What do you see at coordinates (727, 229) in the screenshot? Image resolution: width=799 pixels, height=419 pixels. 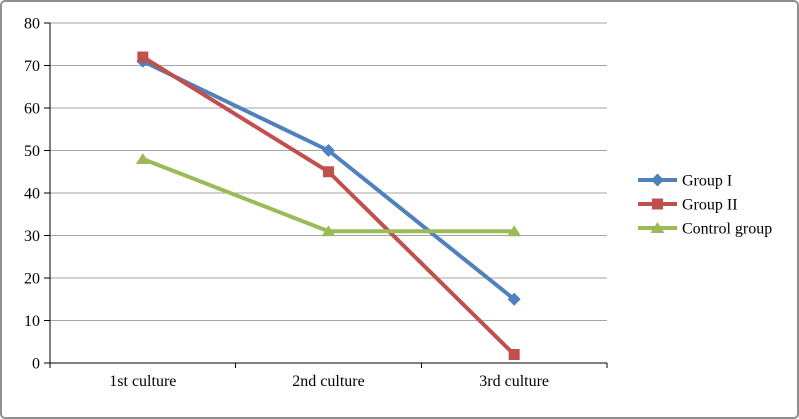 I see `legend-item-label: Control group` at bounding box center [727, 229].